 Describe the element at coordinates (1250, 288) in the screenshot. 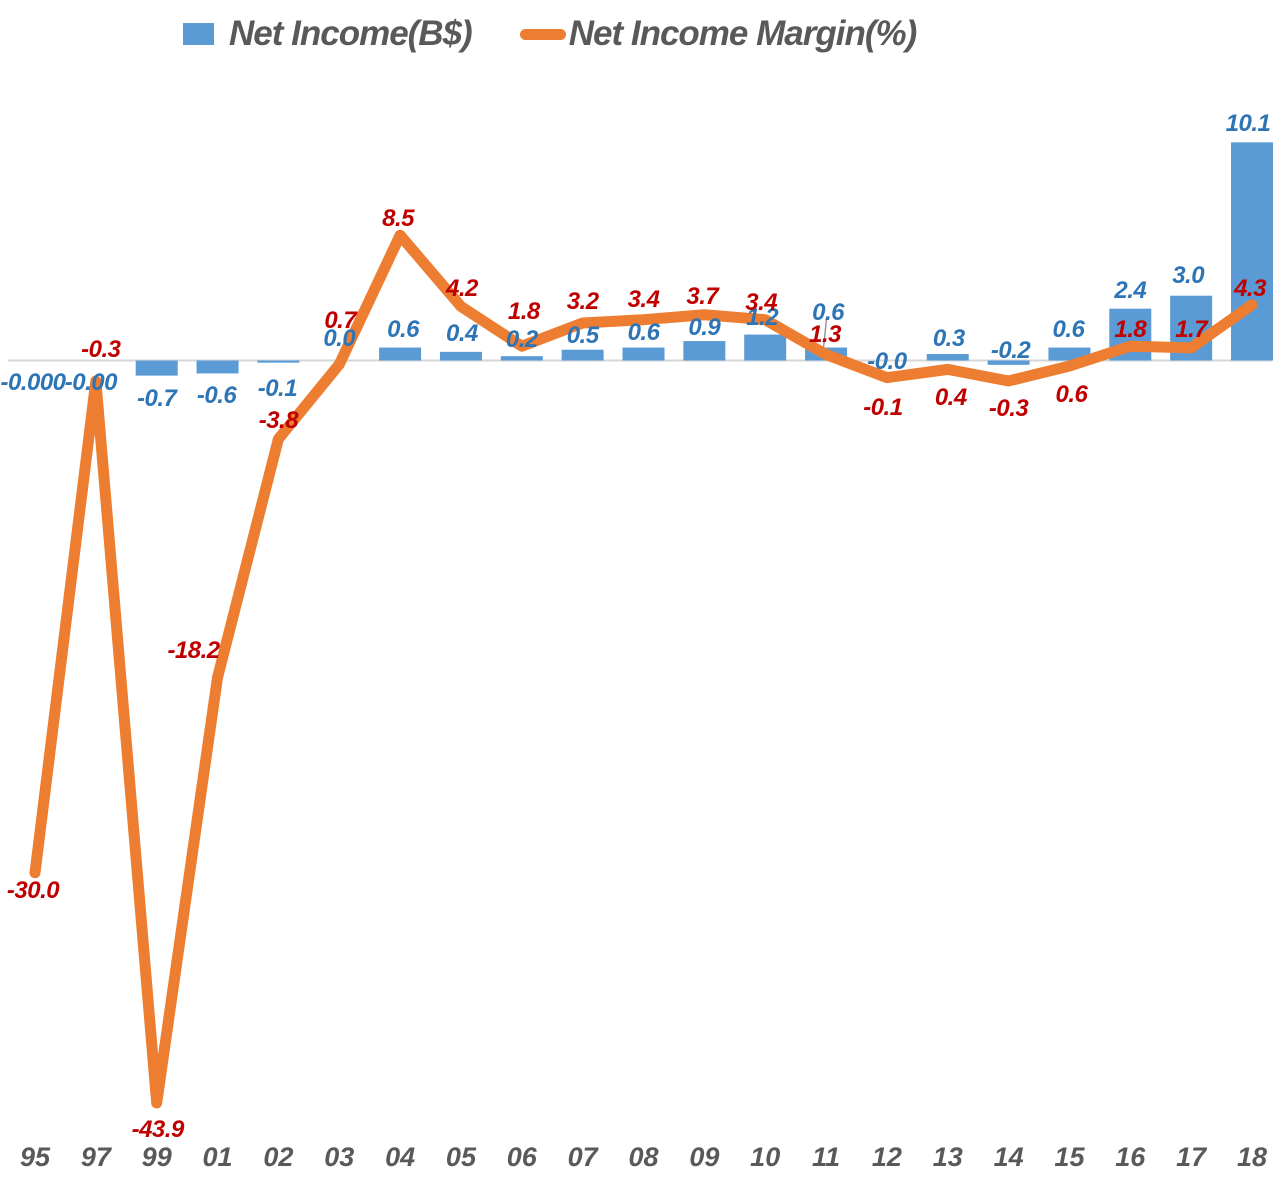

I see `margin-label-18: 4.3` at that location.